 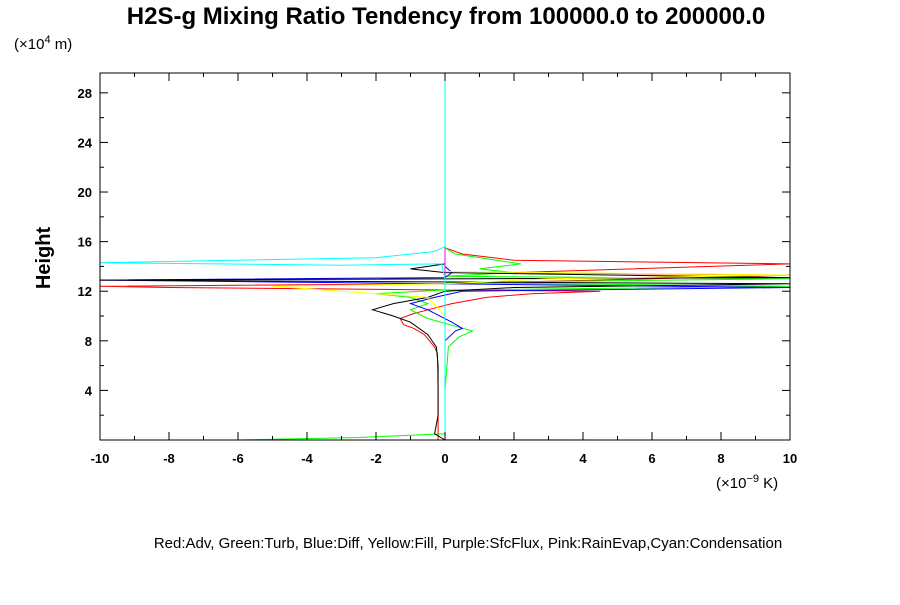 What do you see at coordinates (307, 458) in the screenshot?
I see `x-tick-label: -4` at bounding box center [307, 458].